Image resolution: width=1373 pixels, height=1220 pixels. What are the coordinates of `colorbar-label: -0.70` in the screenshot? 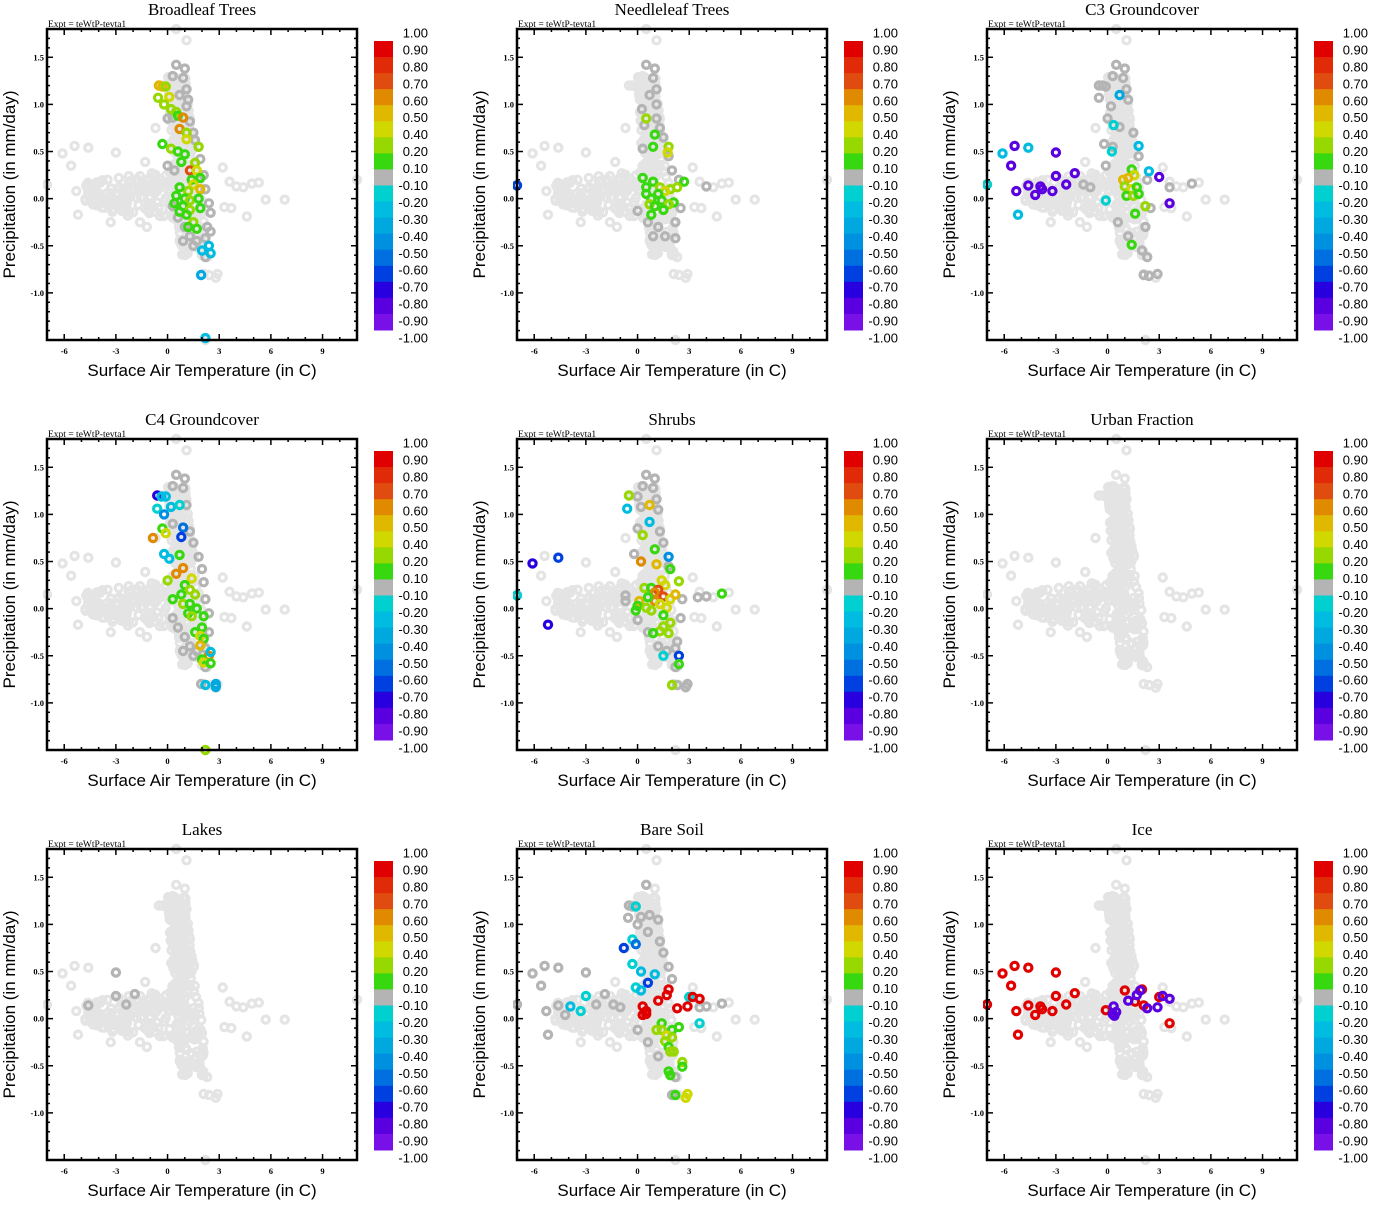 It's located at (413, 697).